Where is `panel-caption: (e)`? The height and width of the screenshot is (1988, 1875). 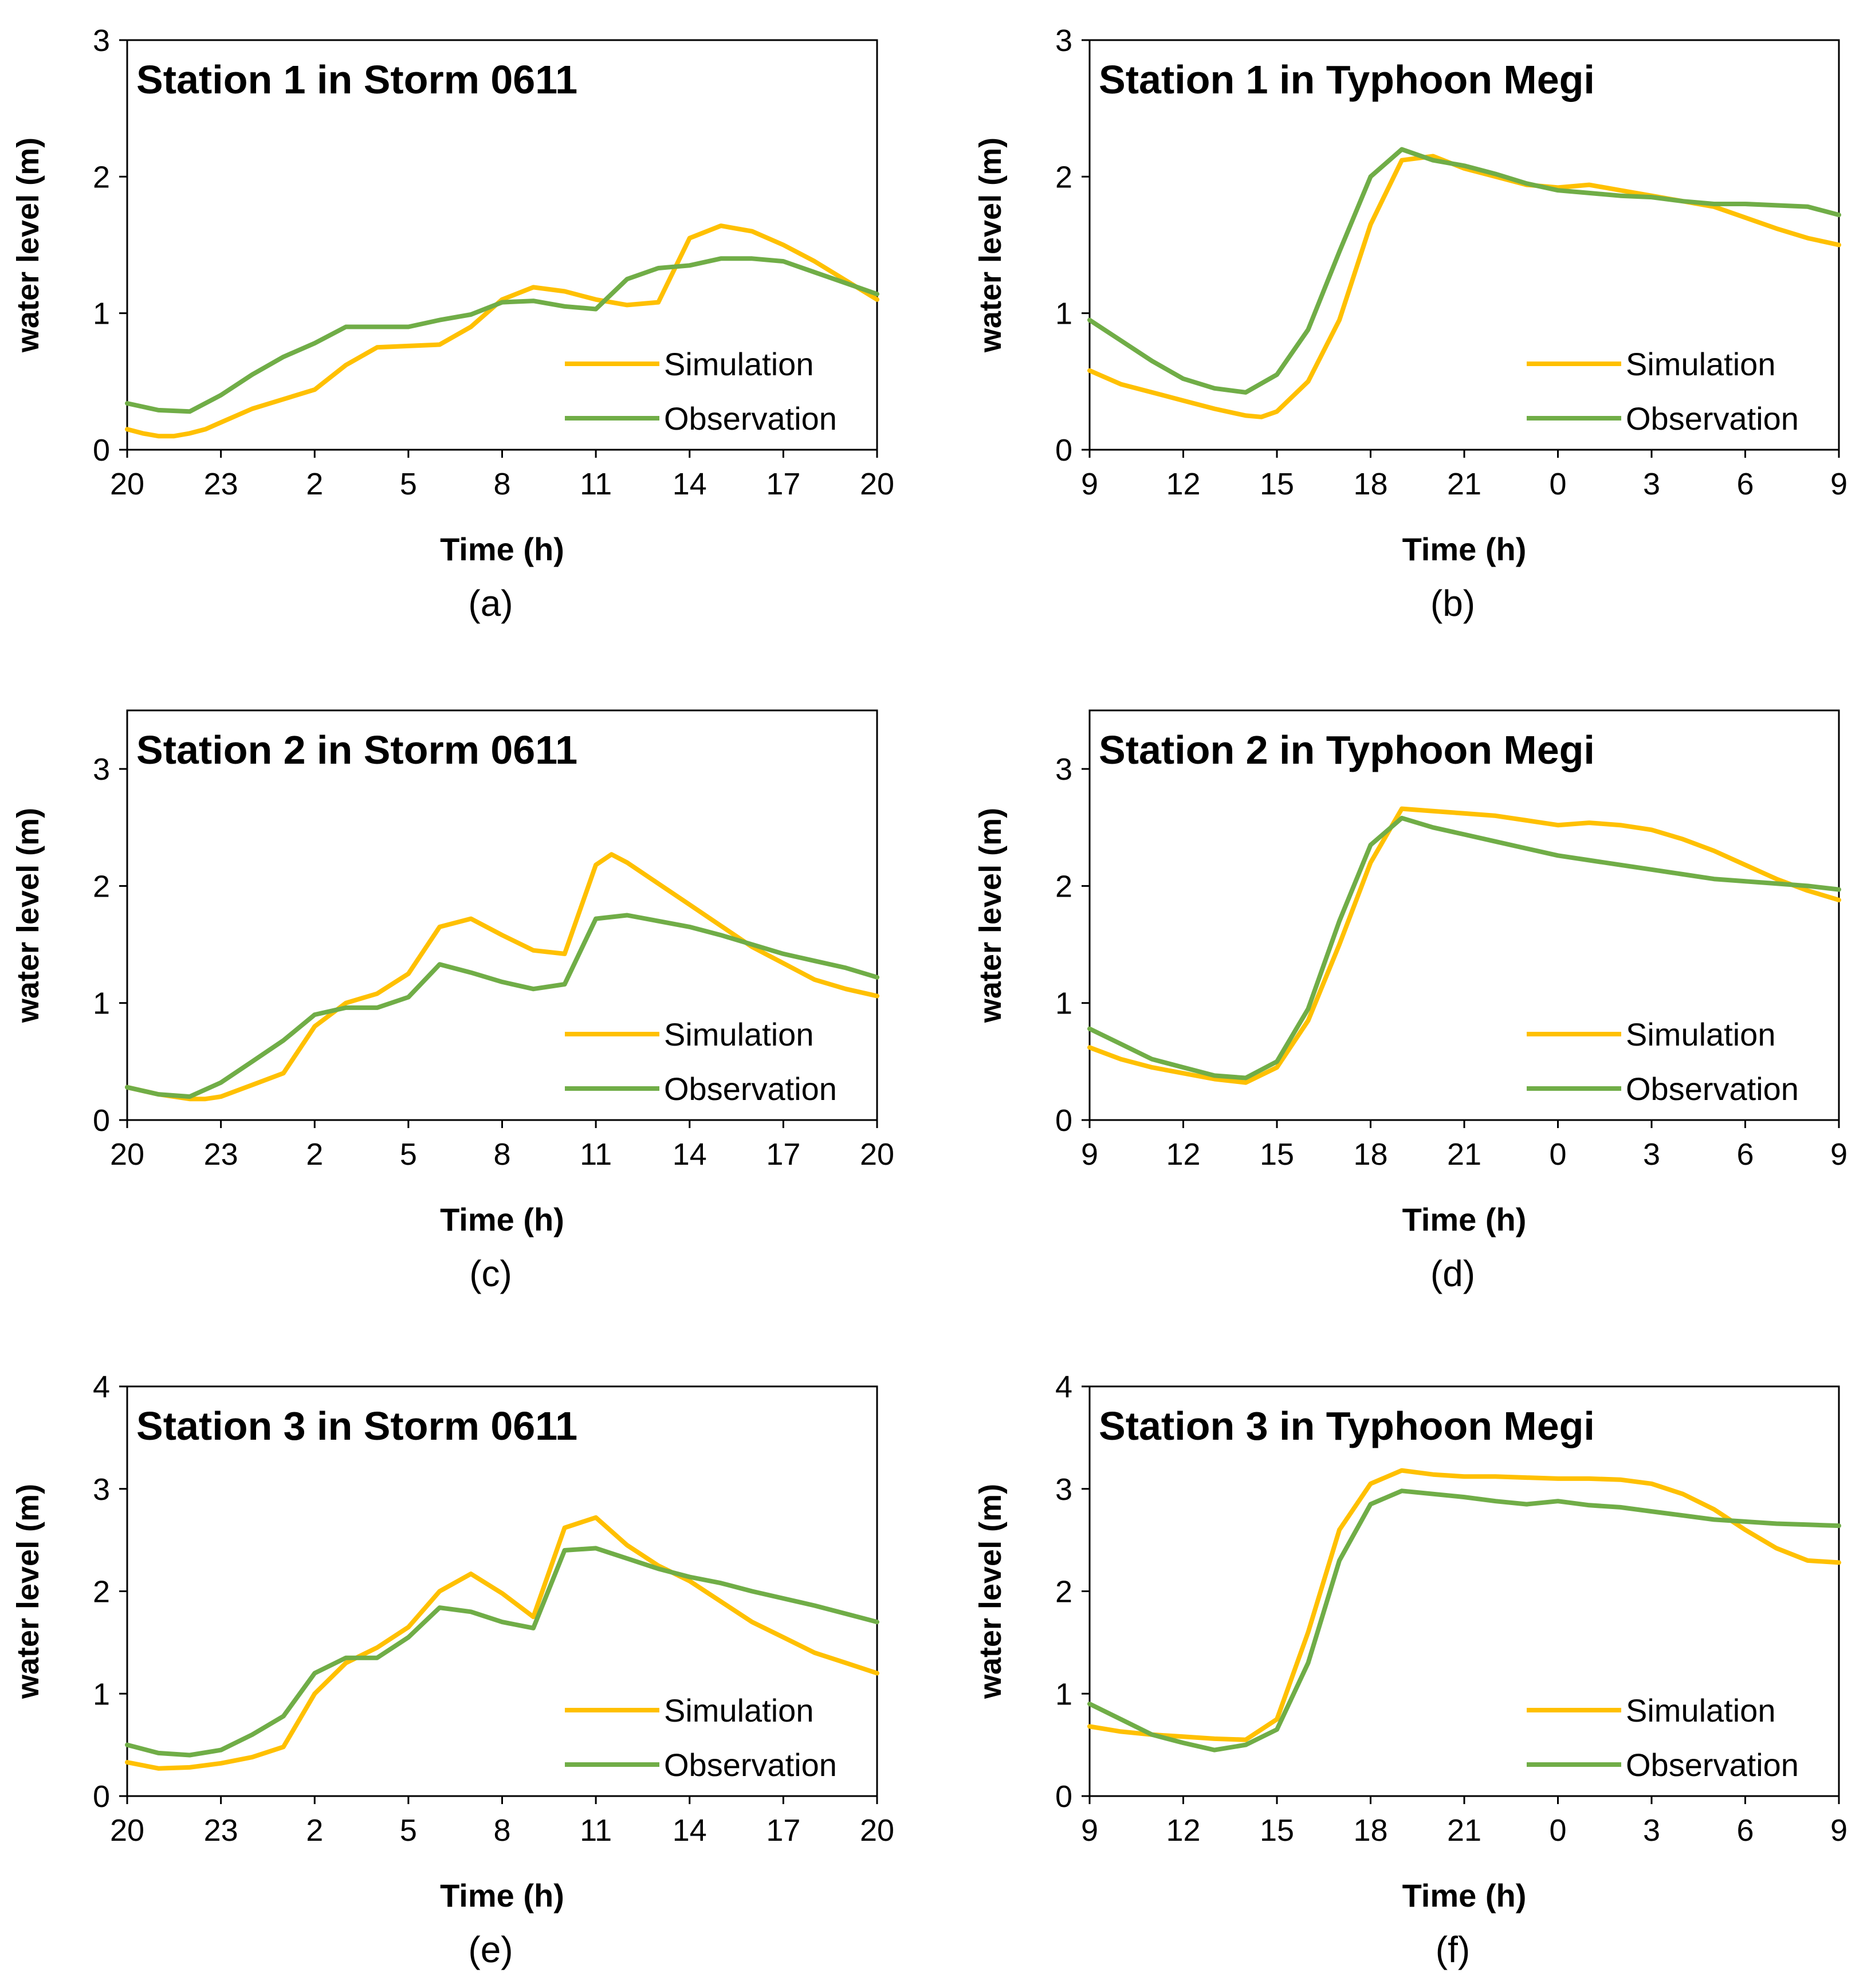
panel-caption: (e) is located at coordinates (491, 1949).